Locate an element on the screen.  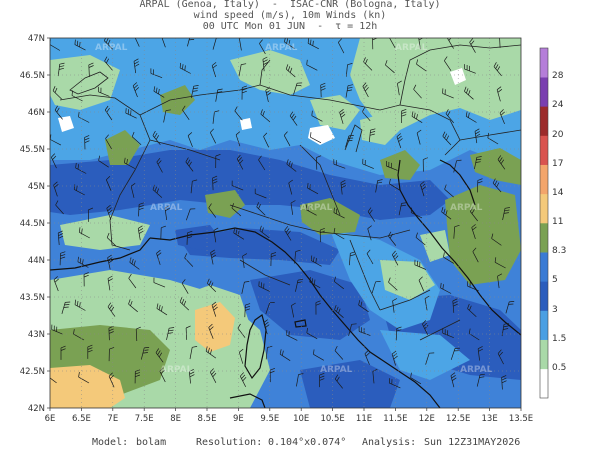
analysis-label: Analysis: is located at coordinates (389, 442).